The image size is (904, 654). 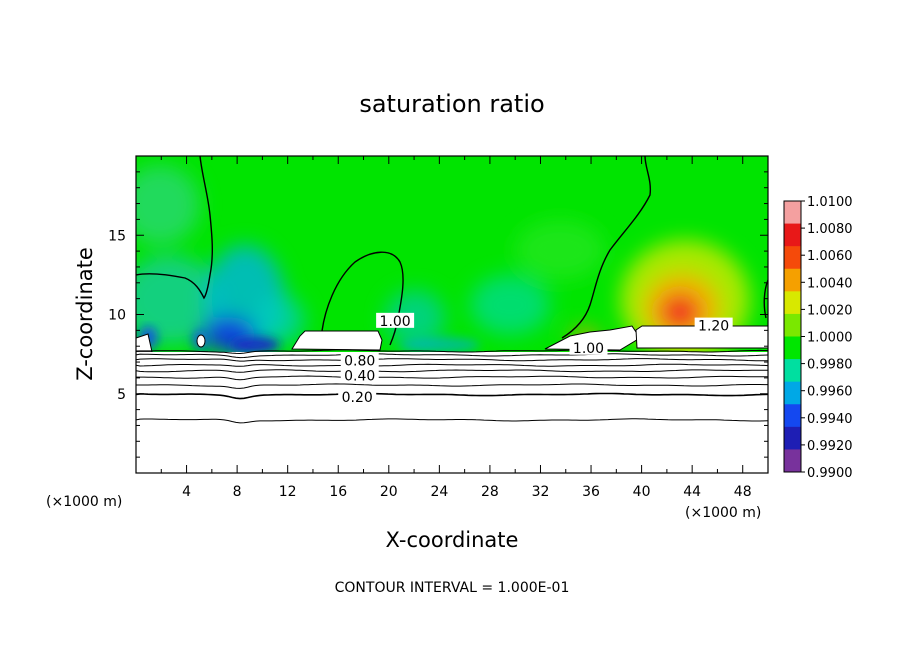 I want to click on chart-title: saturation ratio, so click(x=451, y=104).